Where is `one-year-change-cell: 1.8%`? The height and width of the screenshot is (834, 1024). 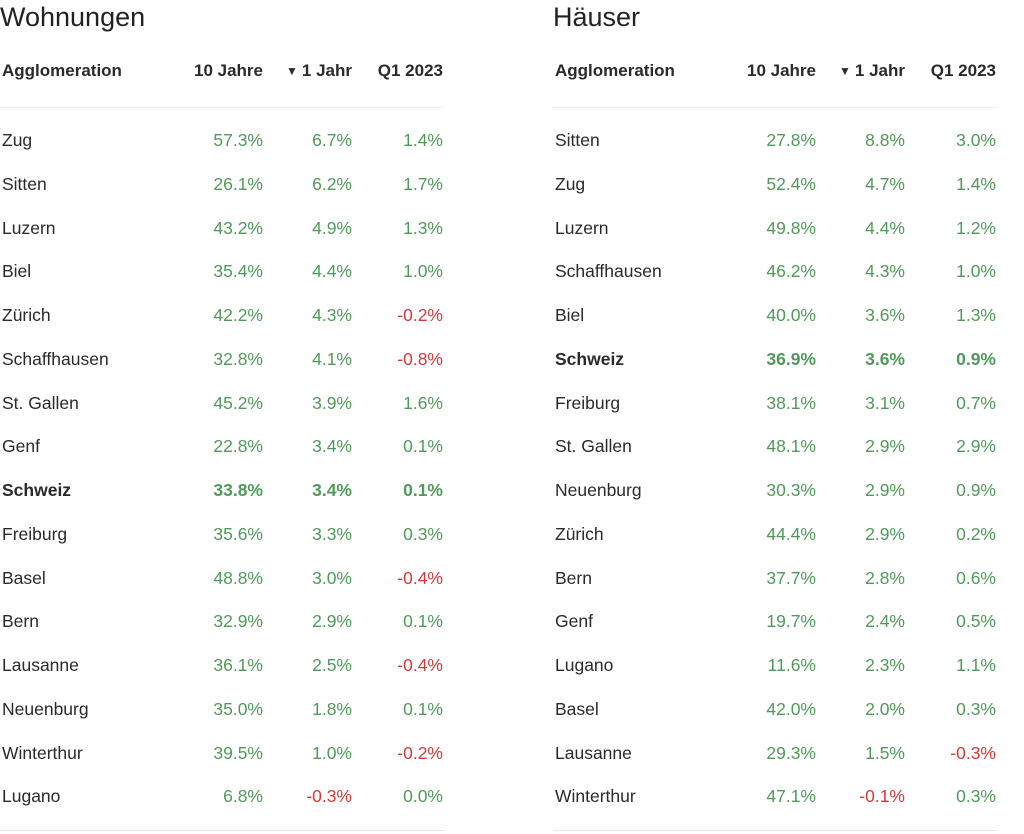 one-year-change-cell: 1.8% is located at coordinates (332, 708).